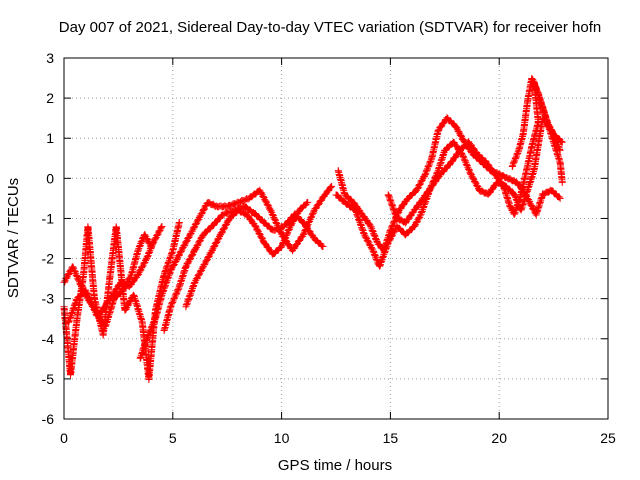 The image size is (640, 480). What do you see at coordinates (50, 178) in the screenshot?
I see `y-tick-label: 0` at bounding box center [50, 178].